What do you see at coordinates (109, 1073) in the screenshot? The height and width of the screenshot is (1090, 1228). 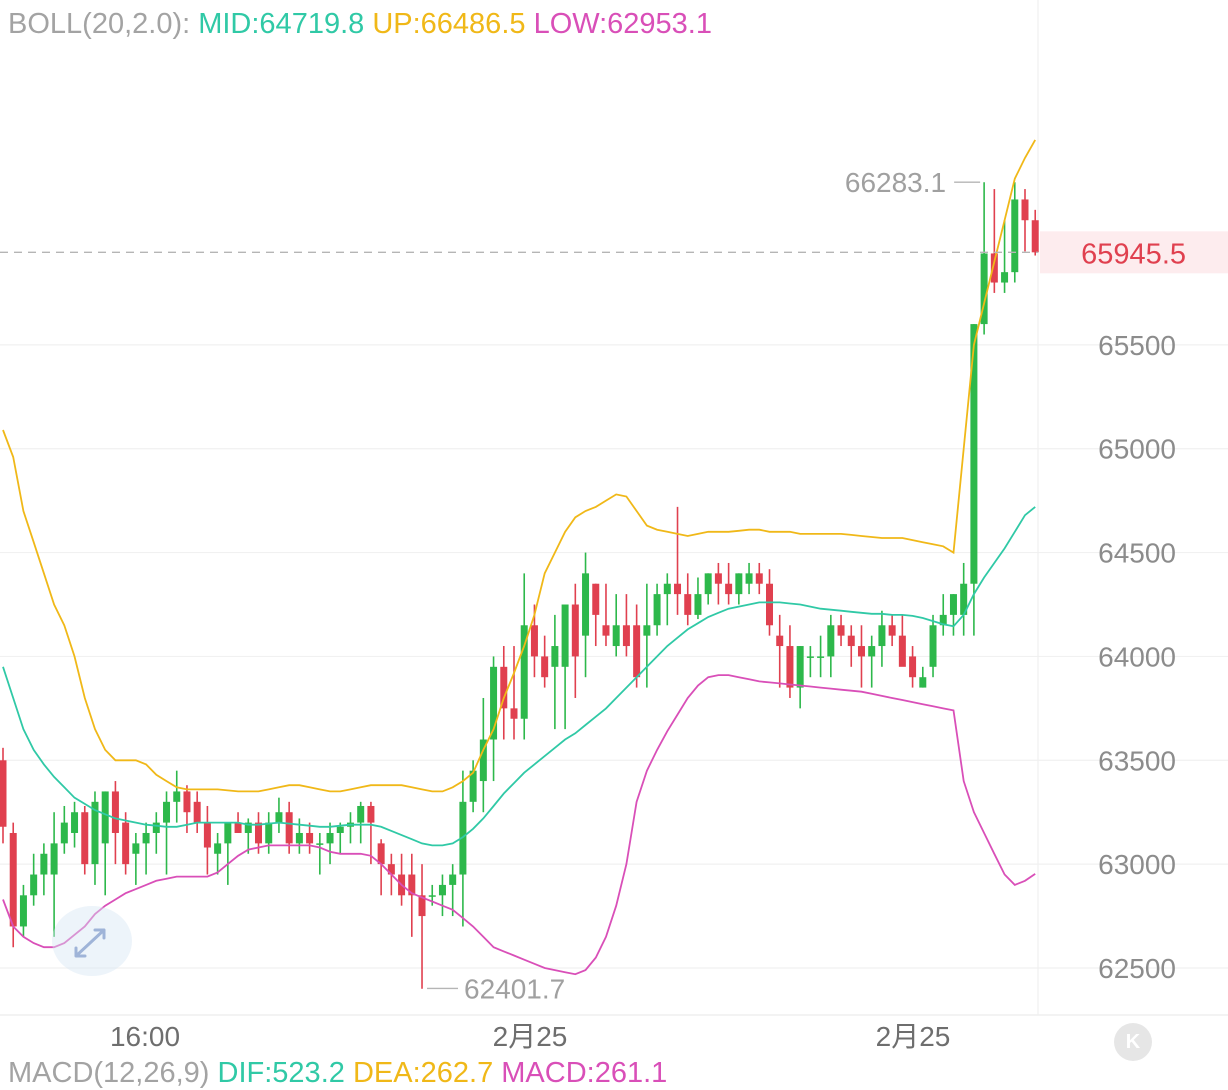 I see `macd-name: MACD(12,26,9)` at bounding box center [109, 1073].